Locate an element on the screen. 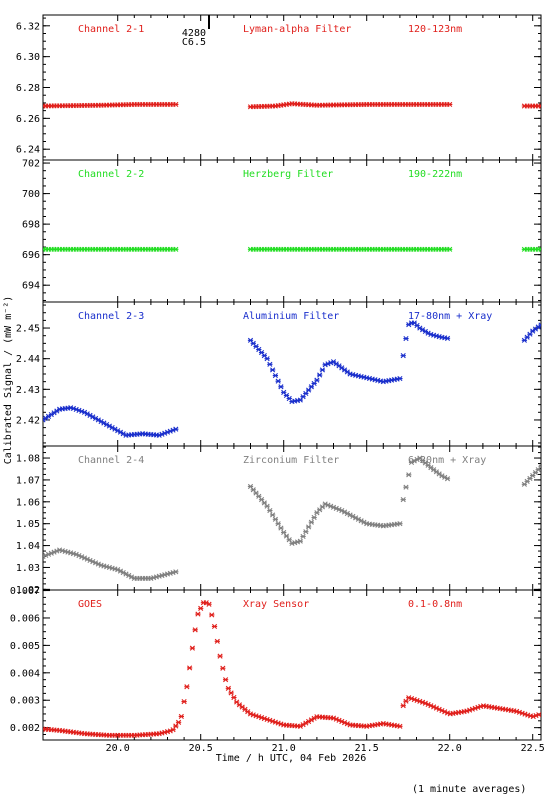  y-tick-label: 698 is located at coordinates (31, 225).